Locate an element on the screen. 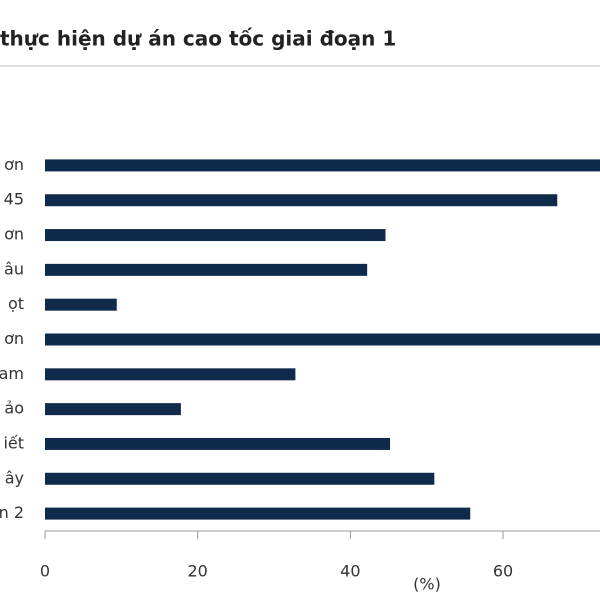  y-tick-label: ảo is located at coordinates (14, 408).